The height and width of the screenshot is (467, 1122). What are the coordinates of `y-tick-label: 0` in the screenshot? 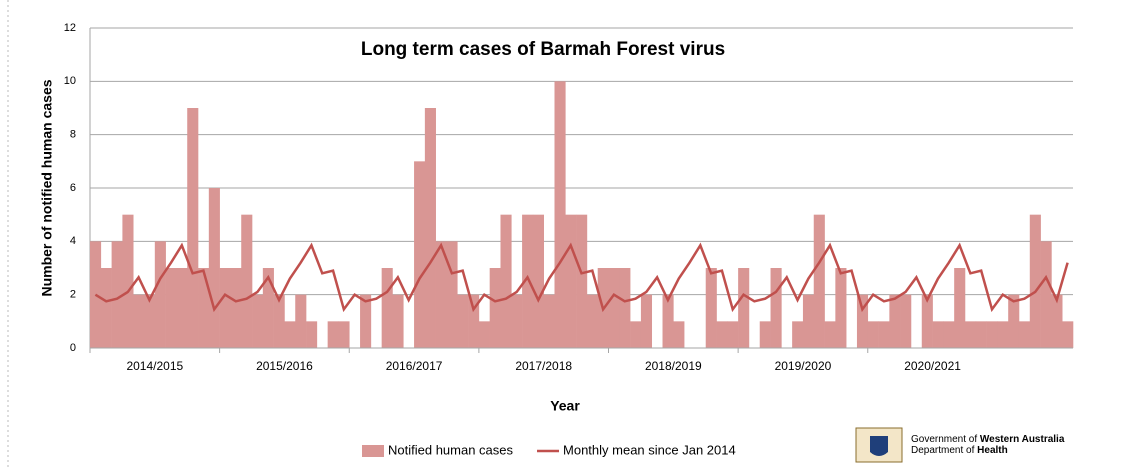 It's located at (73, 348).